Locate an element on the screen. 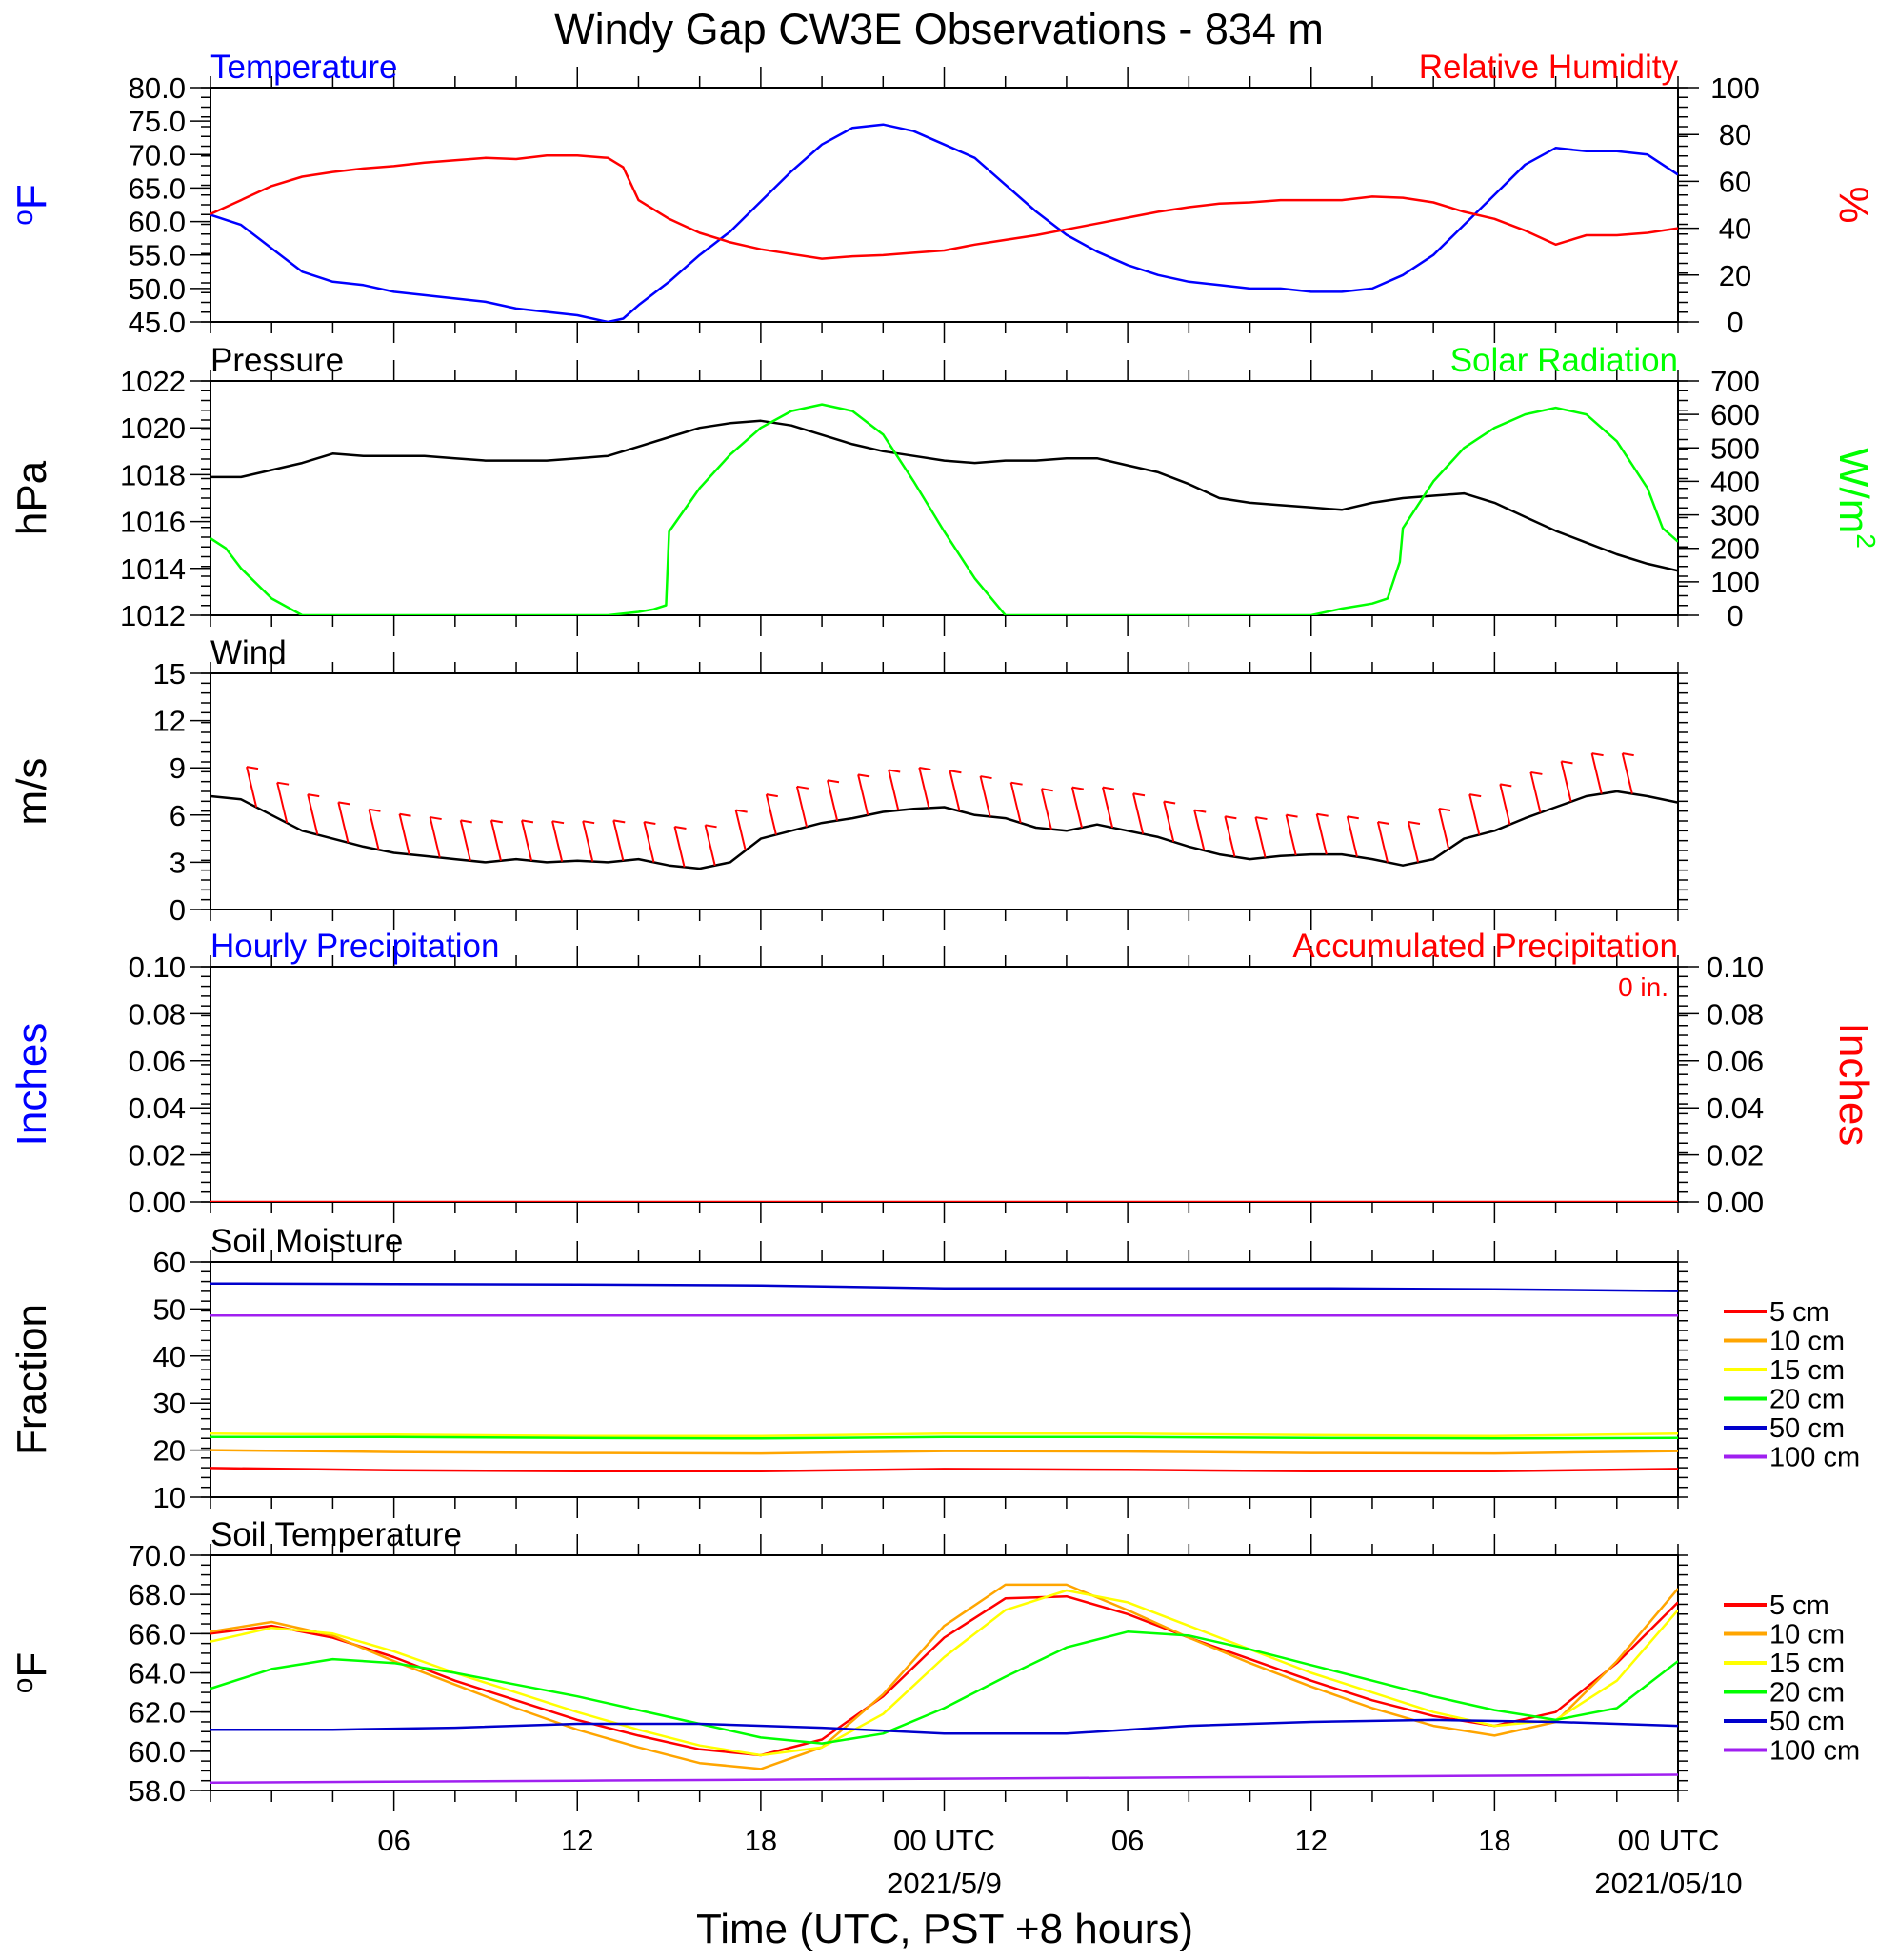  y-left-tick-label: 30 is located at coordinates (169, 1403).